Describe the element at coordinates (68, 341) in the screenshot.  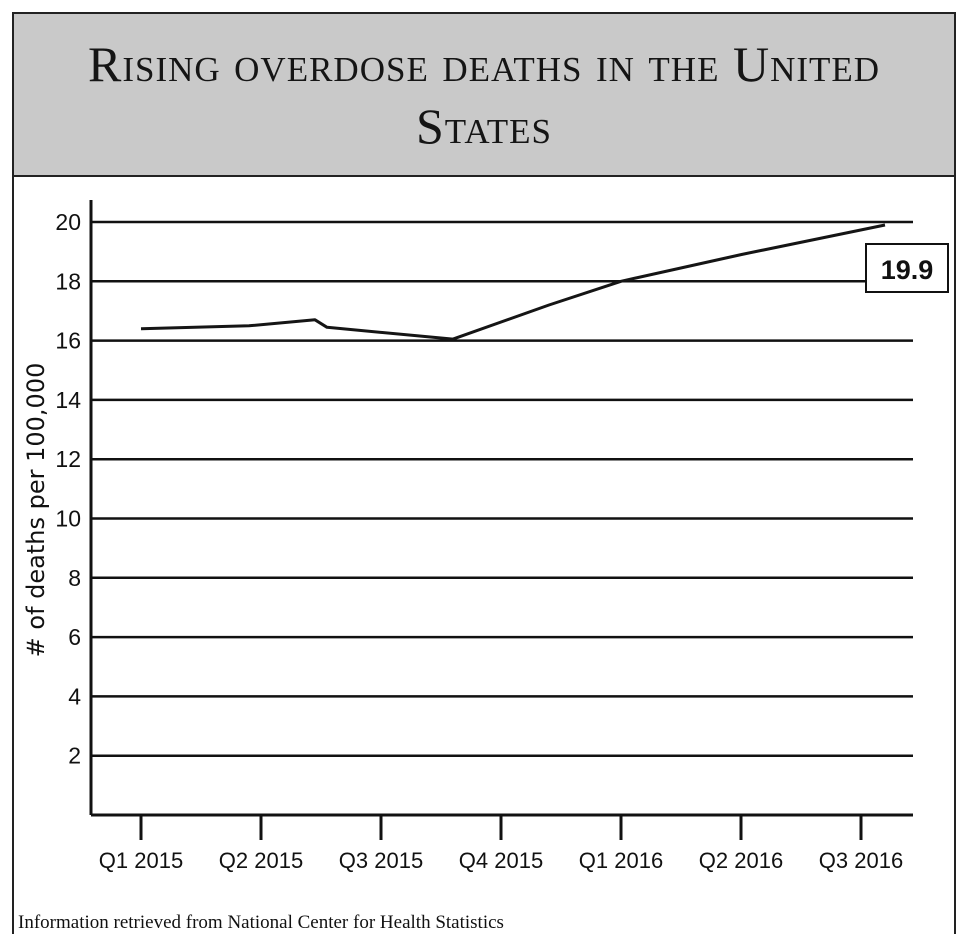
I see `y-tick-label: 16` at that location.